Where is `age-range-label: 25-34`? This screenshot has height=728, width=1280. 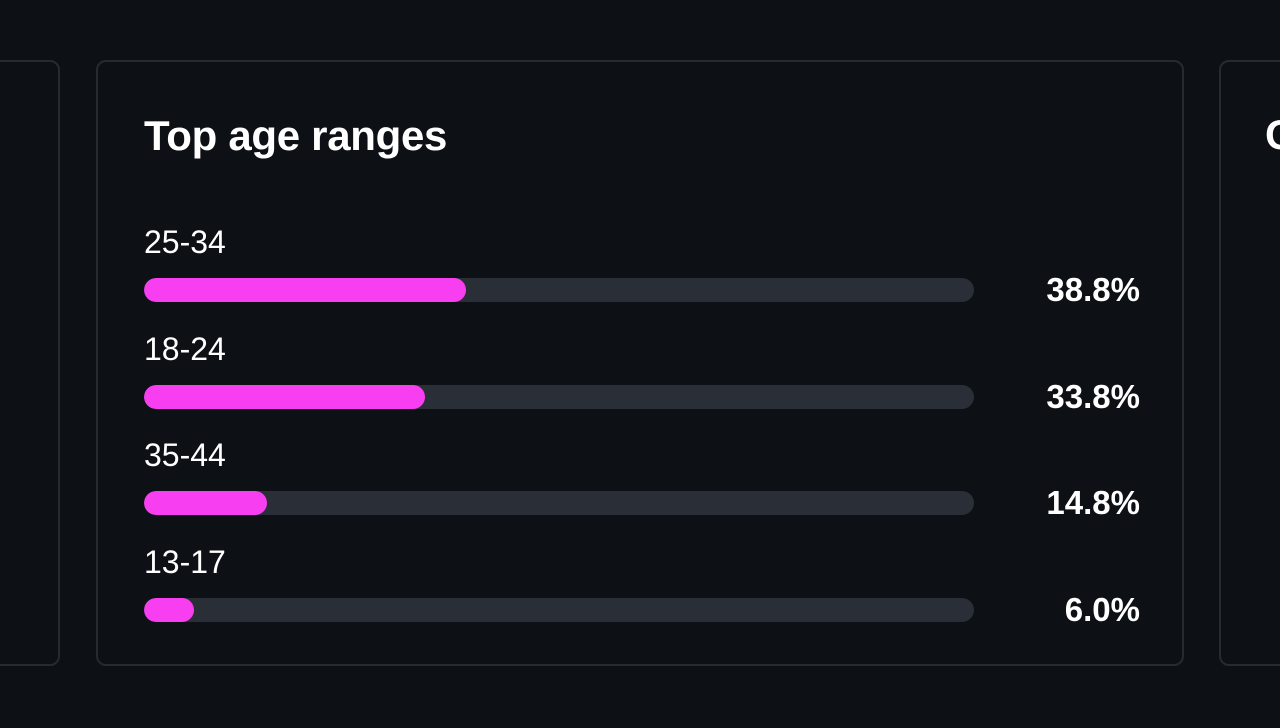 age-range-label: 25-34 is located at coordinates (185, 242).